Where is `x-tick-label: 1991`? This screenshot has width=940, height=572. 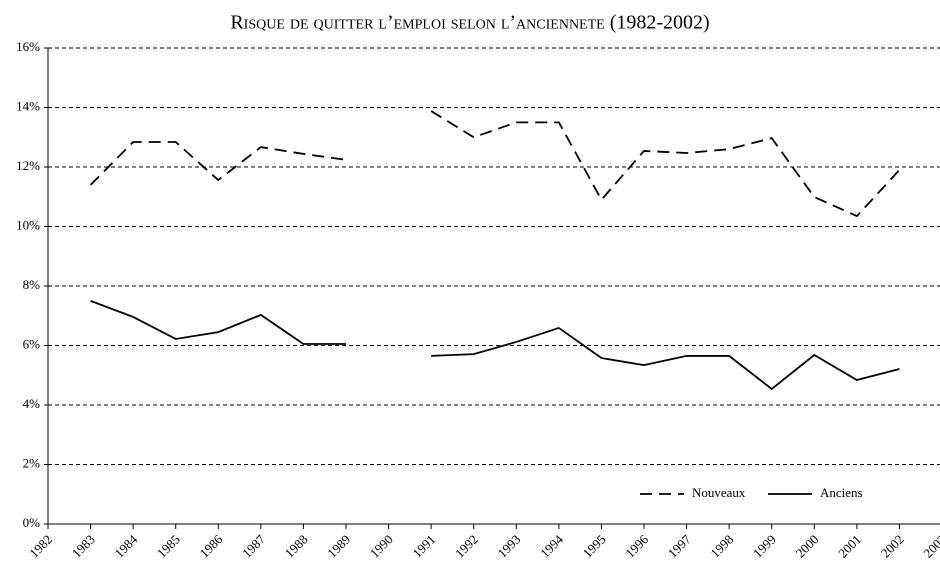 x-tick-label: 1991 is located at coordinates (423, 546).